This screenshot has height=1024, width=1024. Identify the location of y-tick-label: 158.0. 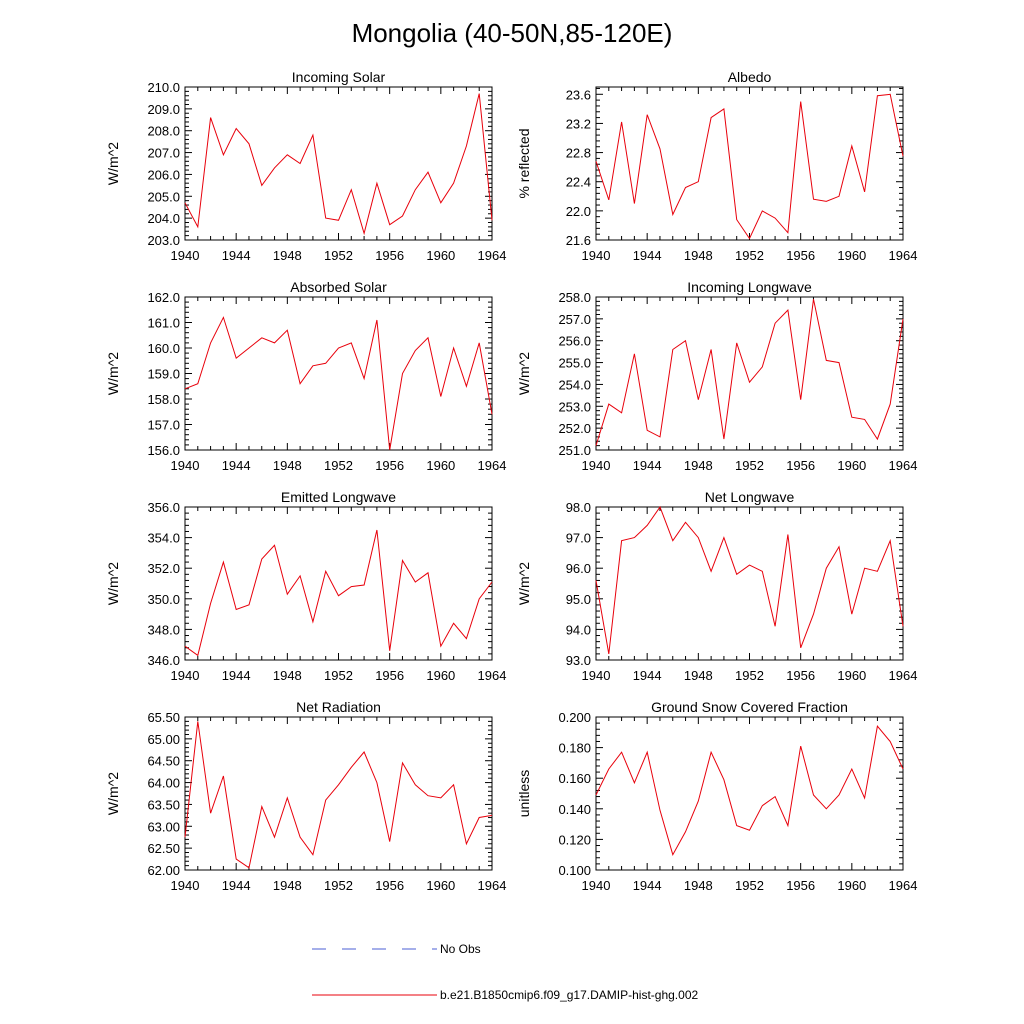
(163, 399).